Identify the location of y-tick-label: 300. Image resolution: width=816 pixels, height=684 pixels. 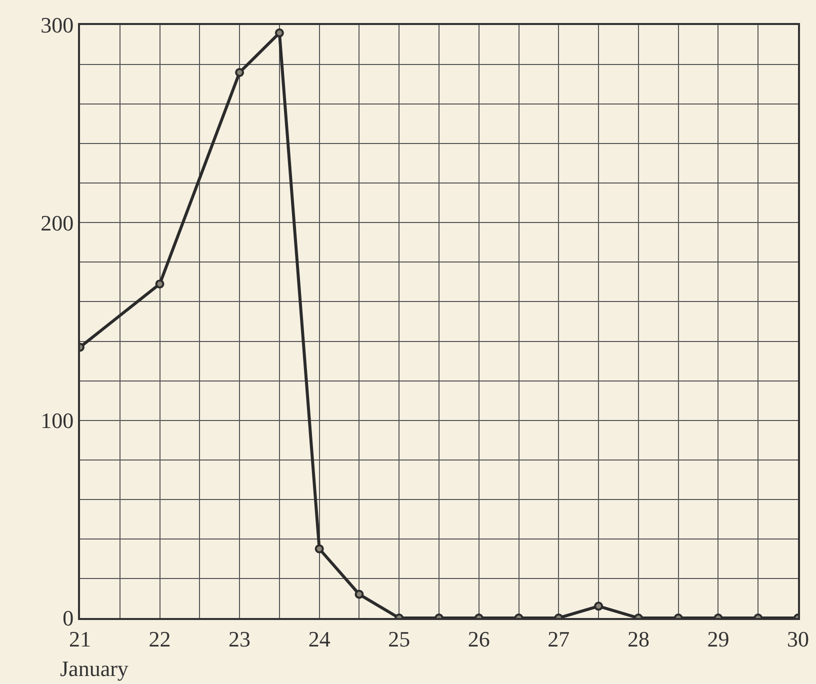
(57, 25).